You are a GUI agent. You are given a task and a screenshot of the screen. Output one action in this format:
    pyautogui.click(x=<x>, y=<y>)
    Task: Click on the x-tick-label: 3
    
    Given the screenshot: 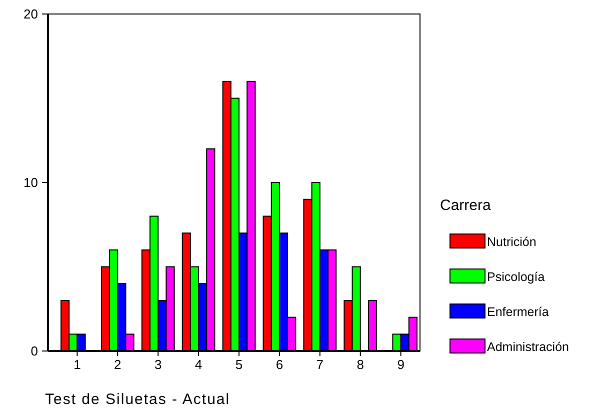 What is the action you would take?
    pyautogui.click(x=158, y=364)
    